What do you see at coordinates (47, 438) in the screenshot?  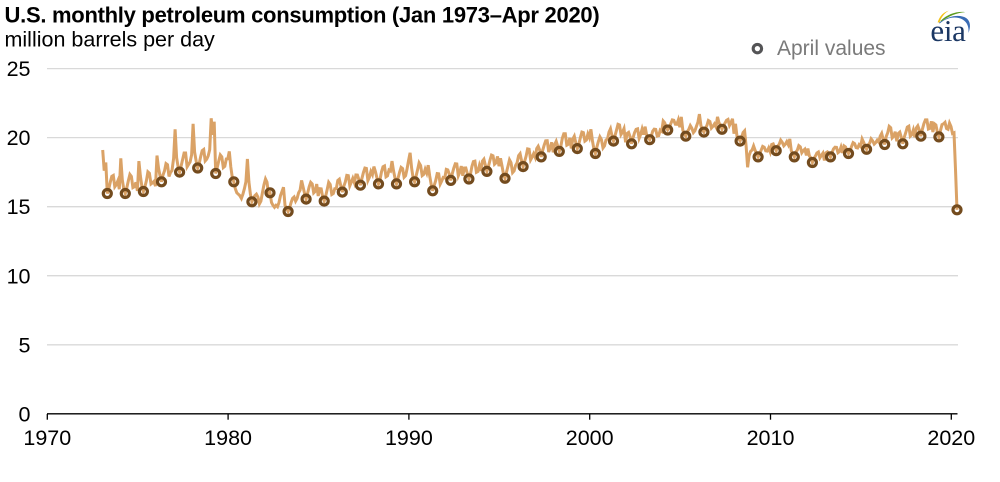 I see `svg-text: 1970` at bounding box center [47, 438].